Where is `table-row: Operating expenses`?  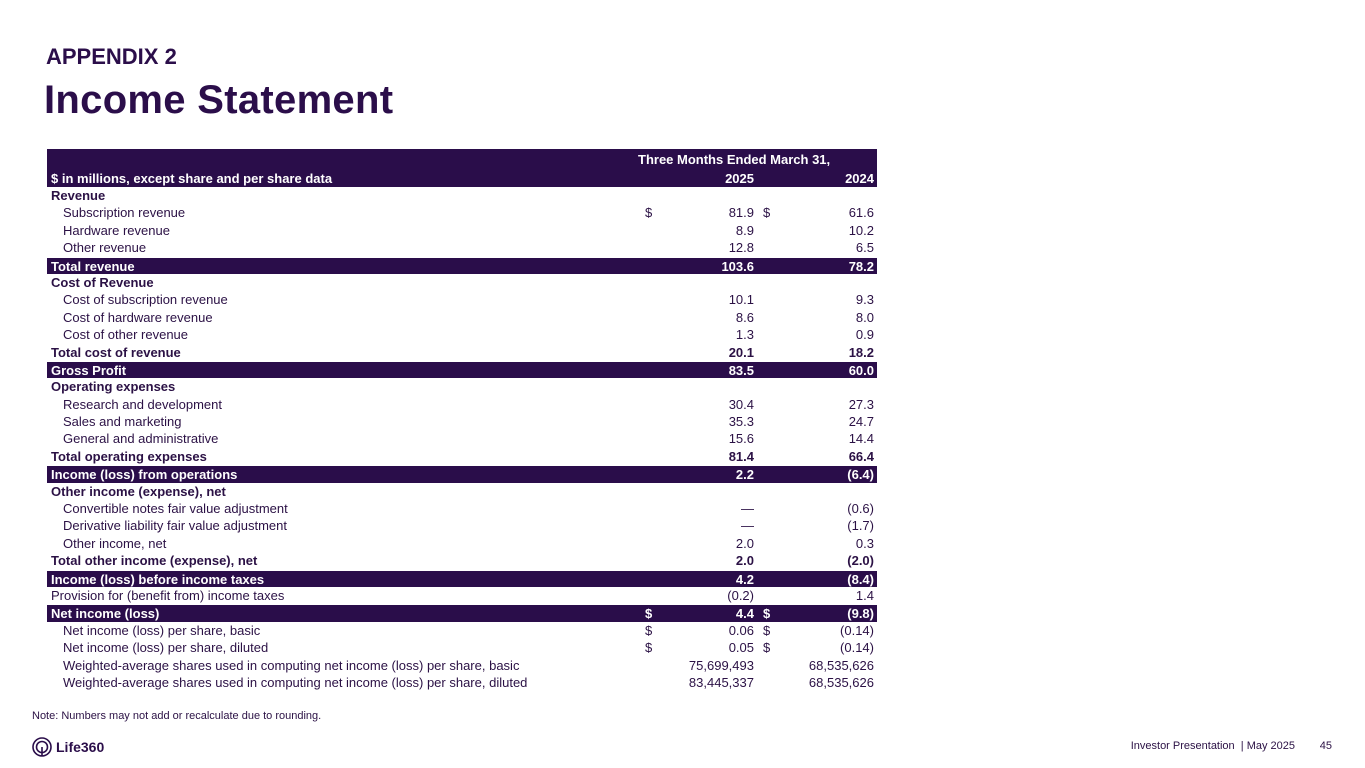 table-row: Operating expenses is located at coordinates (462, 386).